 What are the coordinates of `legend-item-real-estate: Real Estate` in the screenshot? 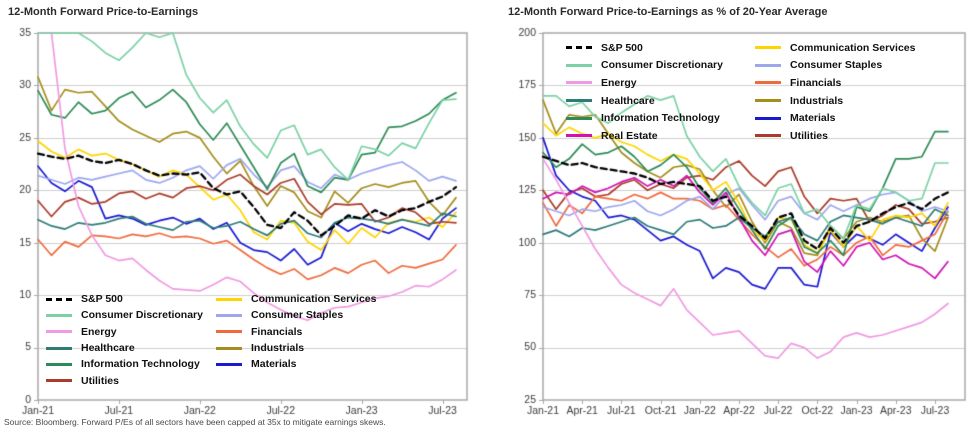 It's located at (644, 136).